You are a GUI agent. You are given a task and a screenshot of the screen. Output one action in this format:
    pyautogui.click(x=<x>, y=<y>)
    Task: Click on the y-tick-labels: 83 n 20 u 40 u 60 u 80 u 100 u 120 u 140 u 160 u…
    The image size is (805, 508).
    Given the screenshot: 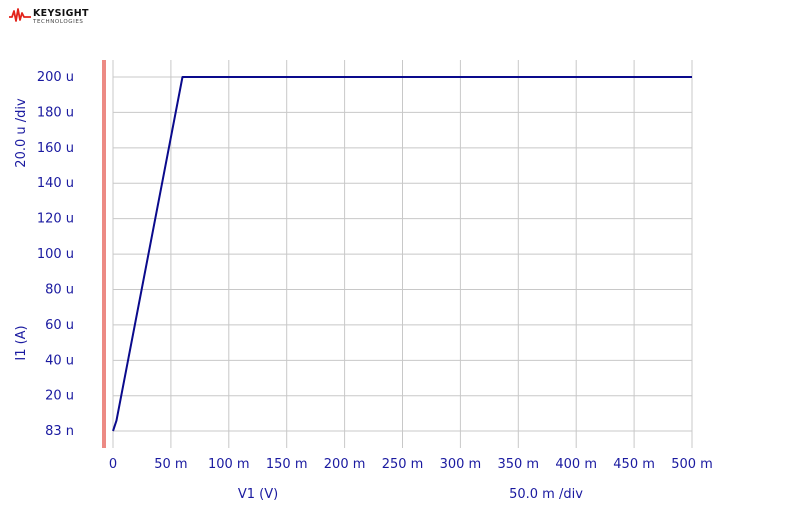 What is the action you would take?
    pyautogui.click(x=55, y=254)
    